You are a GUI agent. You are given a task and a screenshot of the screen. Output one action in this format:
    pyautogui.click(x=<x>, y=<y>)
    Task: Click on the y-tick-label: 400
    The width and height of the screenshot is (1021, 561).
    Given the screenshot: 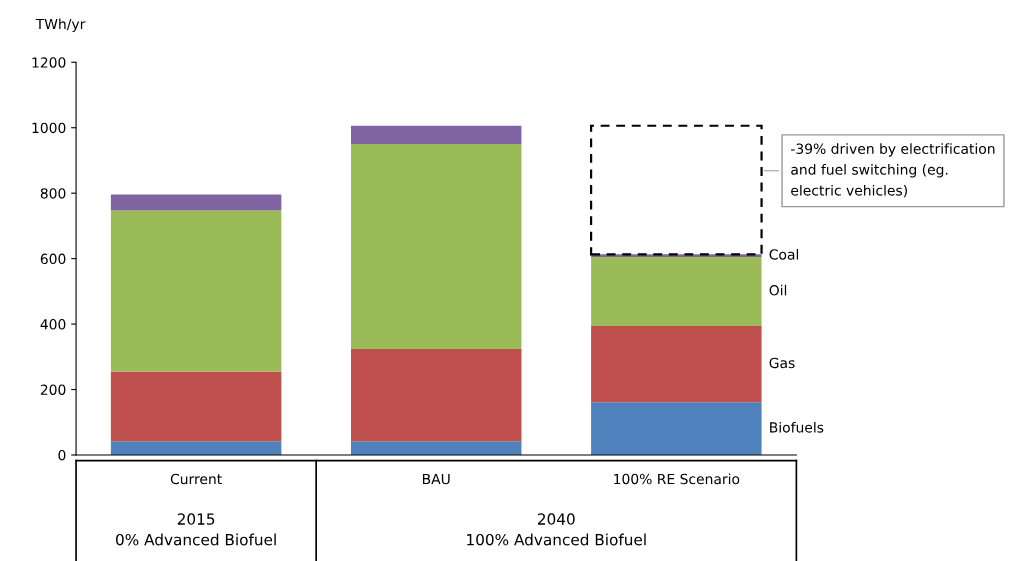 What is the action you would take?
    pyautogui.click(x=53, y=324)
    